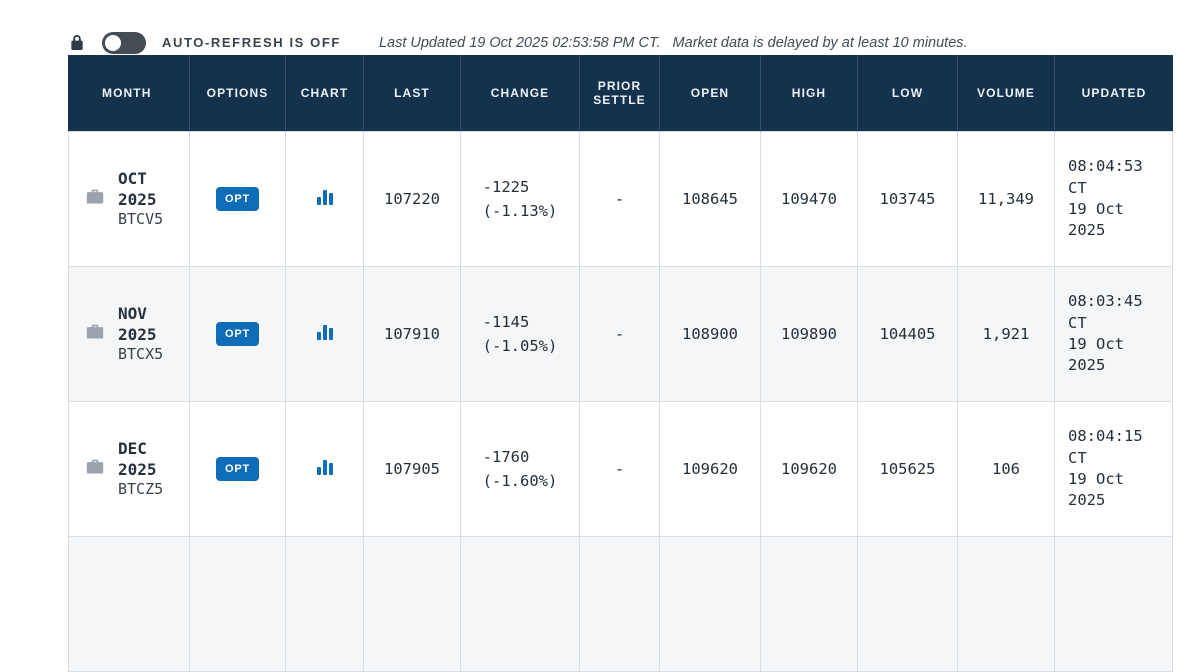 This screenshot has width=1200, height=672. Describe the element at coordinates (1114, 334) in the screenshot. I see `updated-cell: 08:03:45 CT 19 Oct 2025` at that location.